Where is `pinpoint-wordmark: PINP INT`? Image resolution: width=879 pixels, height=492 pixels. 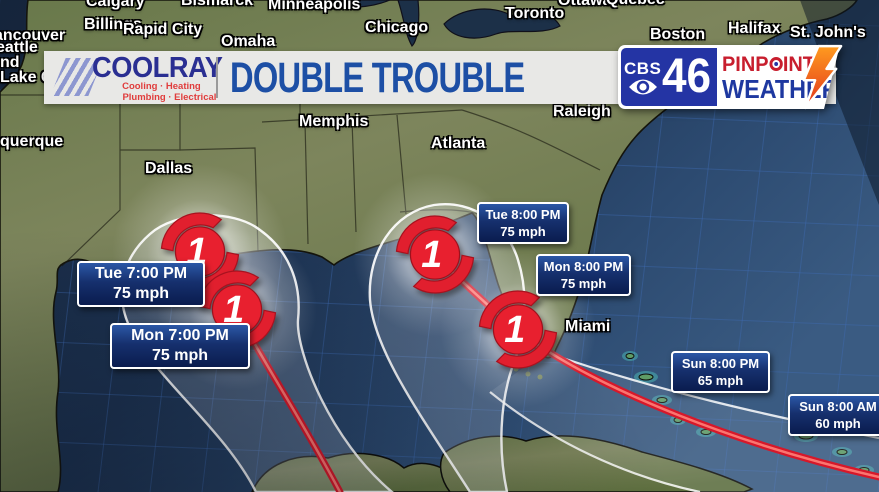
pinpoint-wordmark: PINP INT is located at coordinates (768, 64).